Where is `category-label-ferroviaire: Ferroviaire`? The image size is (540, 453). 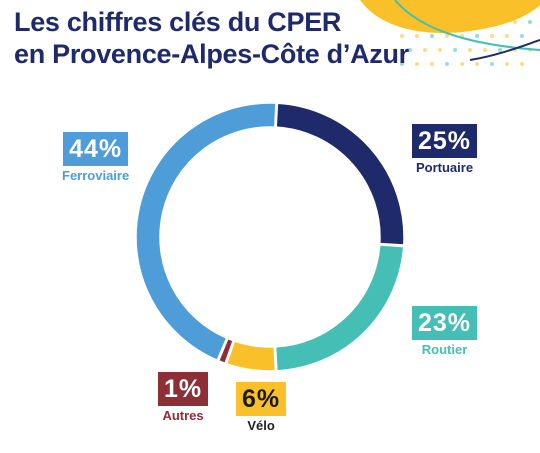 category-label-ferroviaire: Ferroviaire is located at coordinates (96, 175).